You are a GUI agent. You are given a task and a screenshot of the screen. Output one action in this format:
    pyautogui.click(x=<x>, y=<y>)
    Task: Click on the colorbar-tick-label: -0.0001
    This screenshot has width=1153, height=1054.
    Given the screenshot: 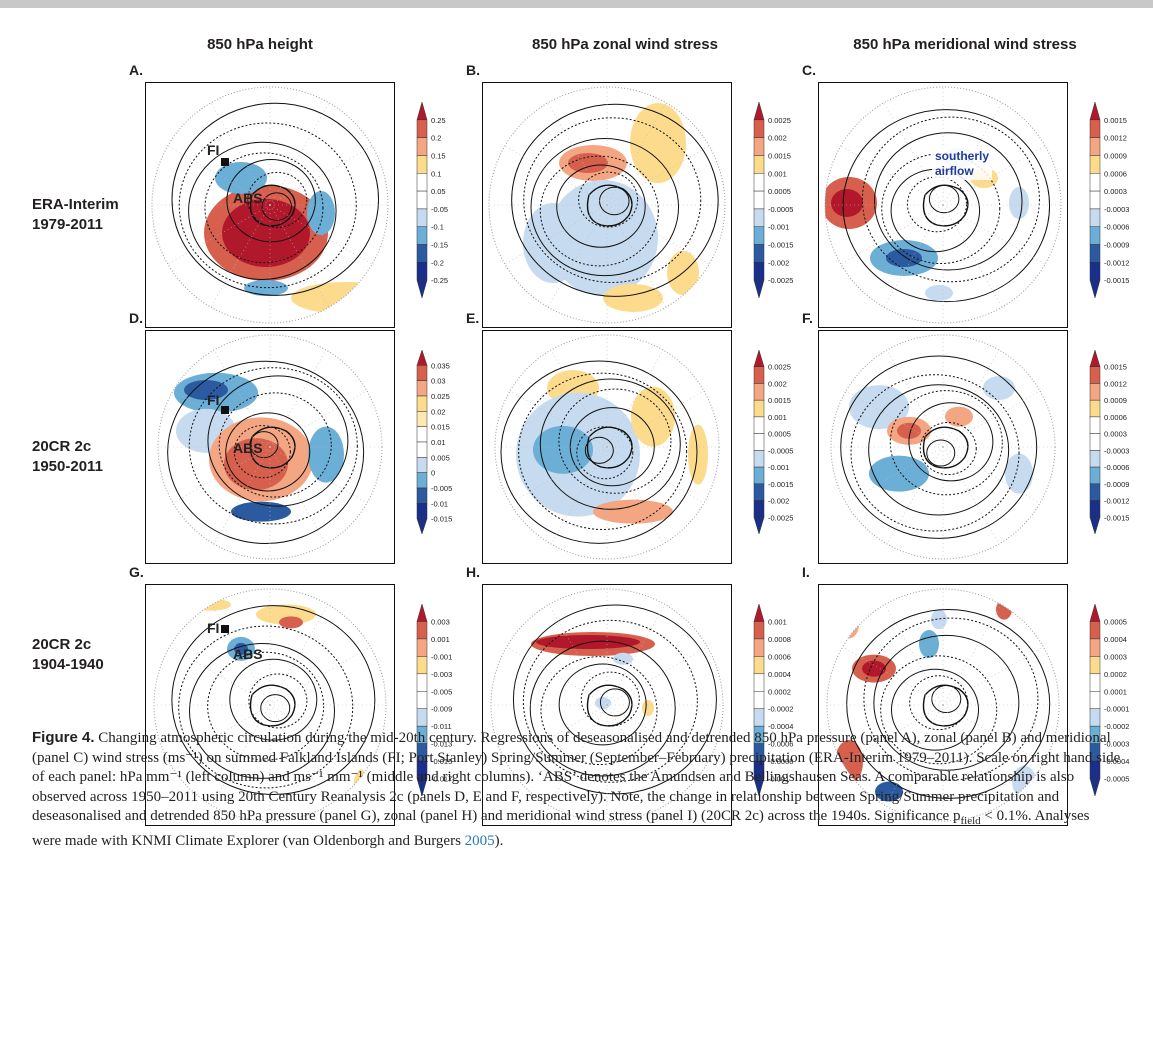 What is the action you would take?
    pyautogui.click(x=1116, y=709)
    